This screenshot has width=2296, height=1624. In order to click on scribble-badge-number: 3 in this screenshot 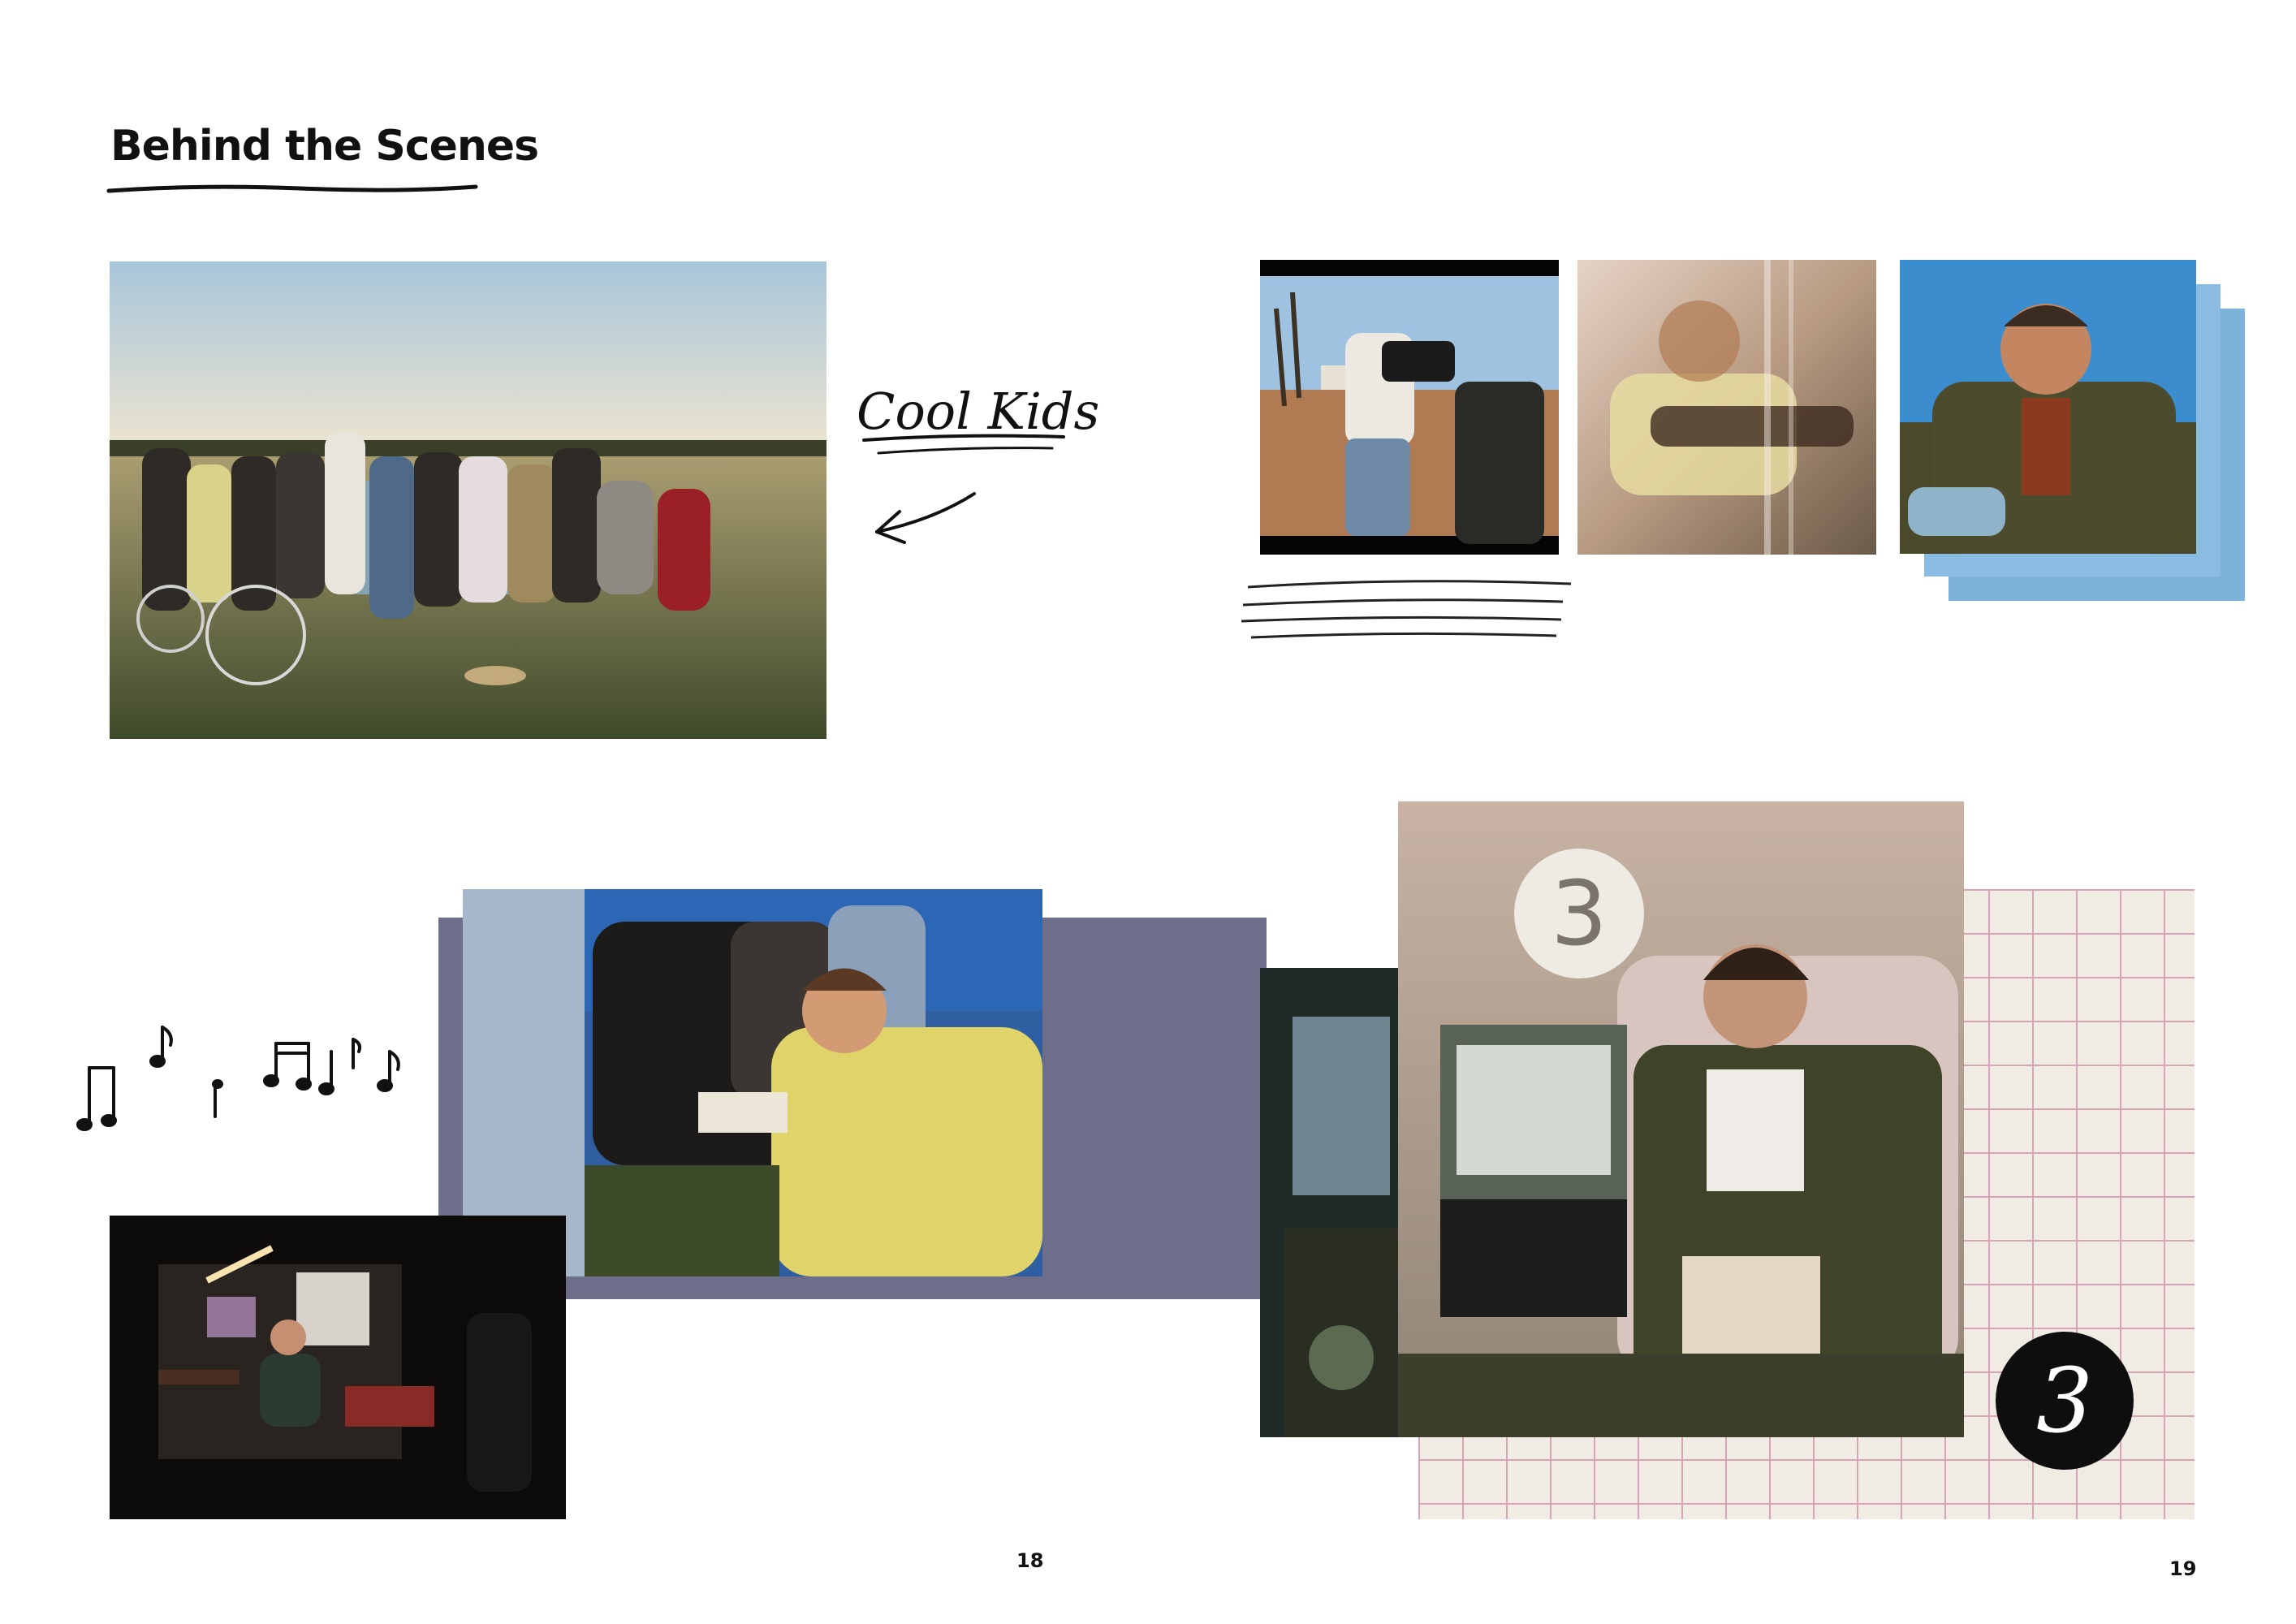, I will do `click(2064, 1401)`.